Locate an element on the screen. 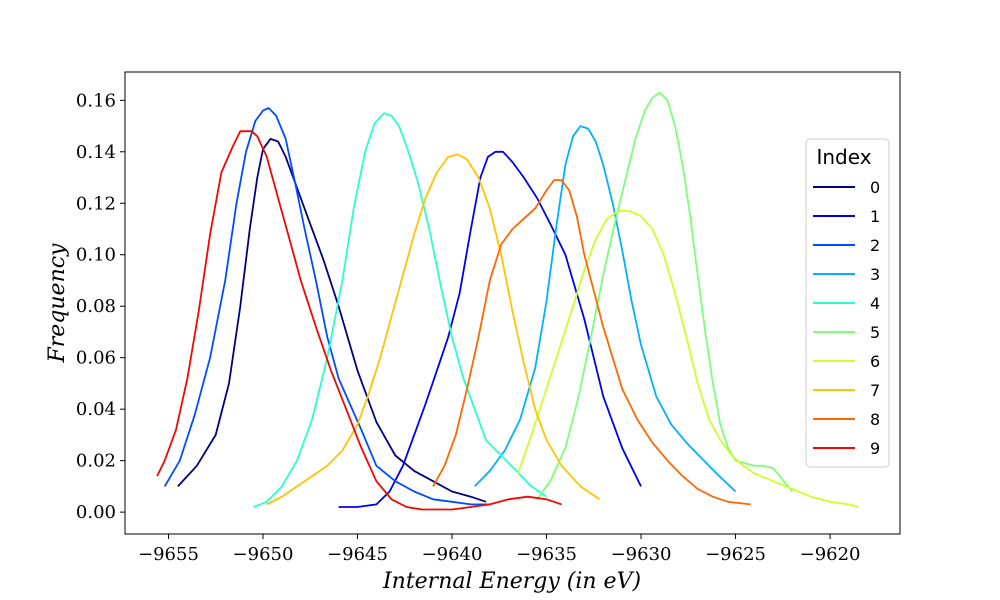  y-tick-label: 0.06 is located at coordinates (96, 358).